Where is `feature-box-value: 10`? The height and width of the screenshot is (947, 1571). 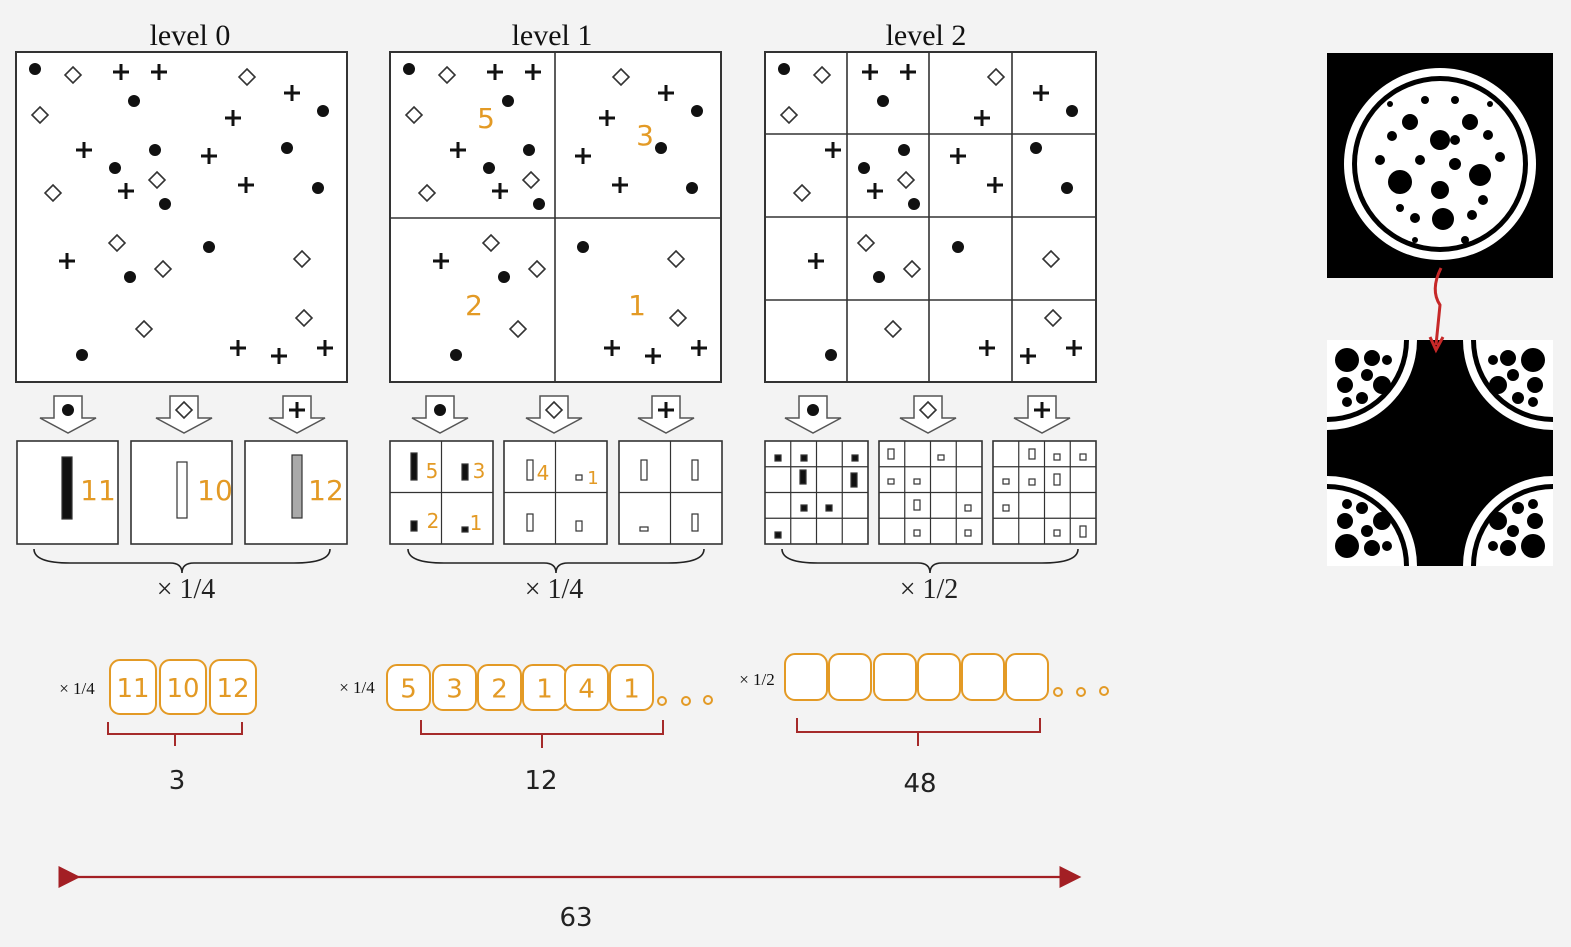
feature-box-value: 10 is located at coordinates (182, 689).